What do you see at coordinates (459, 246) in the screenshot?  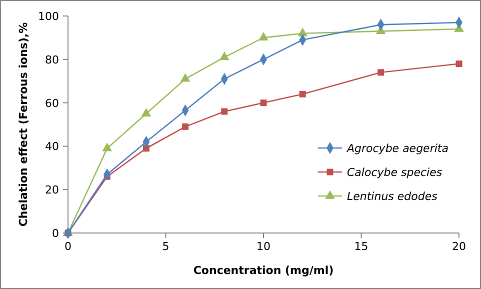 I see `x-tick-label: 20` at bounding box center [459, 246].